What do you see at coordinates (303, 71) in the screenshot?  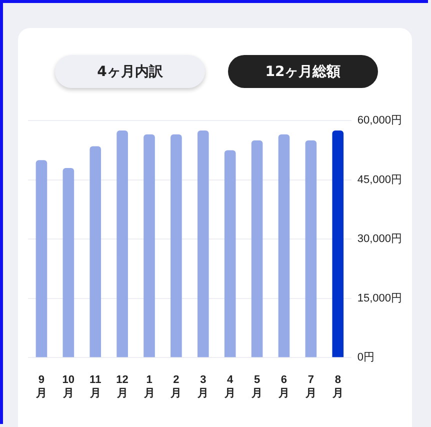 I see `text: 12ヶ月総額` at bounding box center [303, 71].